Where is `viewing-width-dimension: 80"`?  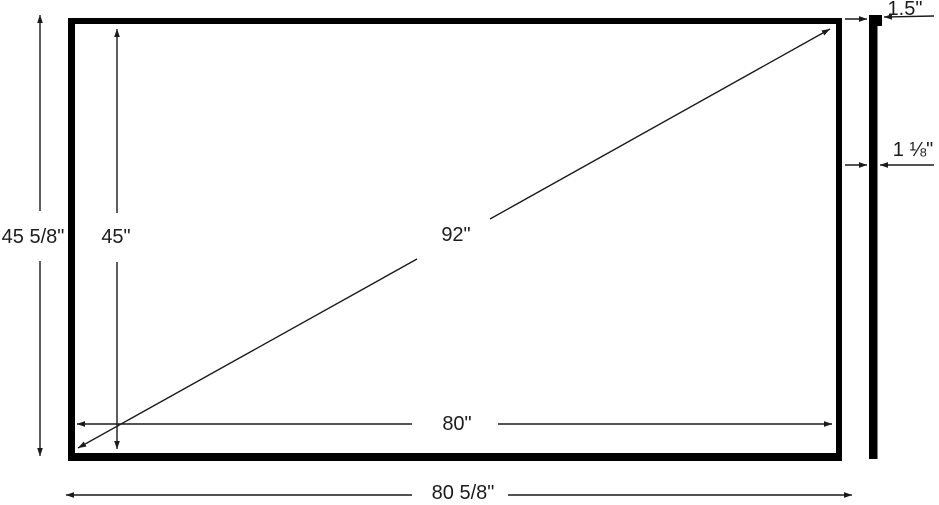
viewing-width-dimension: 80" is located at coordinates (454, 424).